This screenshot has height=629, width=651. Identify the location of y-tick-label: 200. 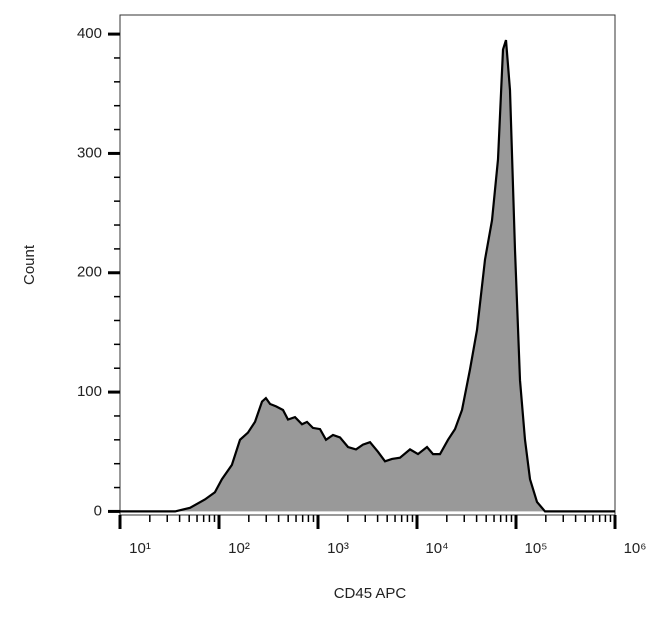
(89, 272).